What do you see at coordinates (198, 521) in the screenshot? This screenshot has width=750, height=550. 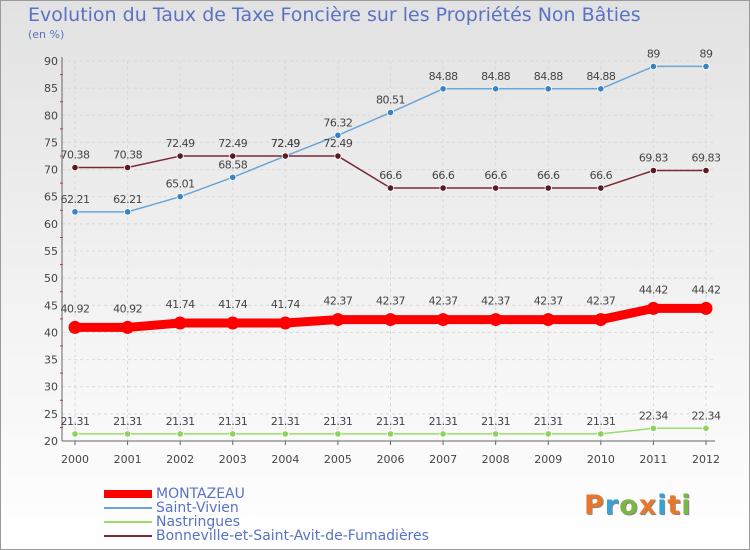 I see `legend-label: Nastringues` at bounding box center [198, 521].